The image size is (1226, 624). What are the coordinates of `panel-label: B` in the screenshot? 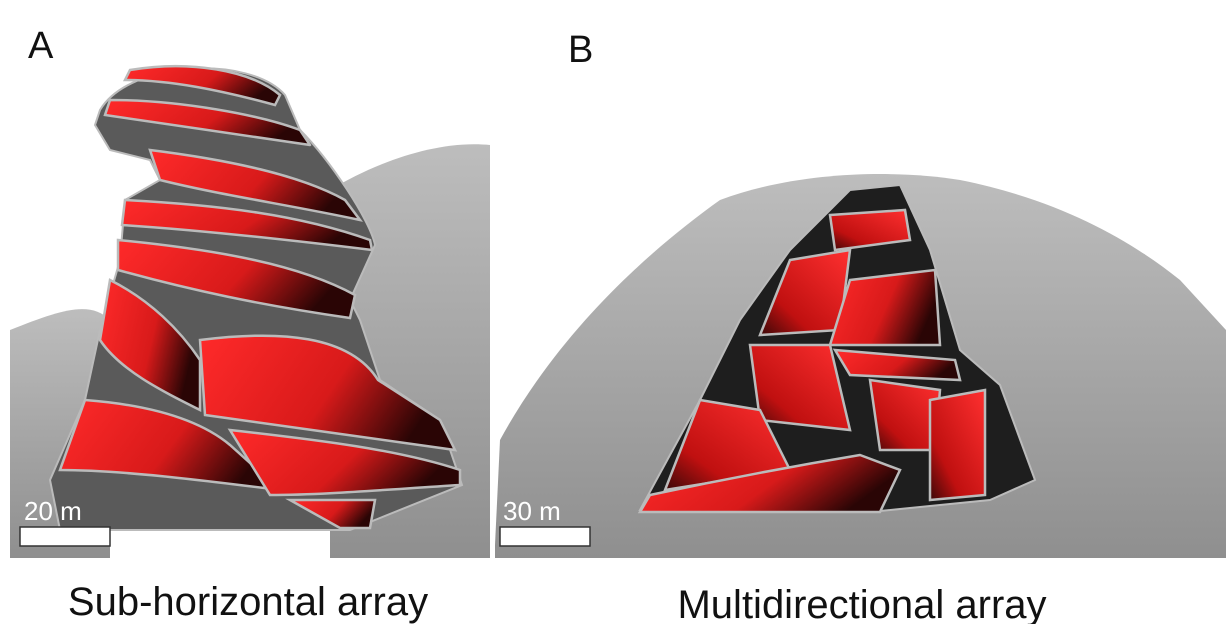 It's located at (580, 50).